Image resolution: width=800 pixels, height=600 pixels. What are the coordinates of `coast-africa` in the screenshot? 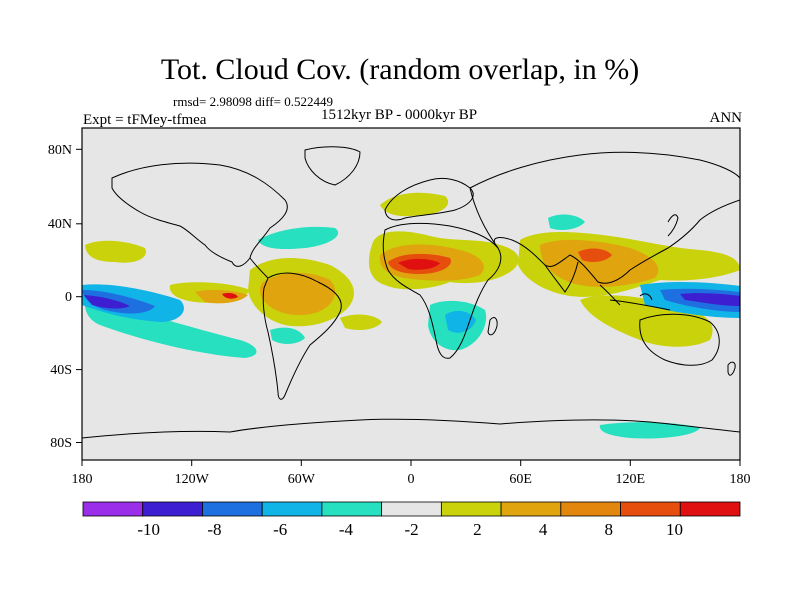 It's located at (442, 290).